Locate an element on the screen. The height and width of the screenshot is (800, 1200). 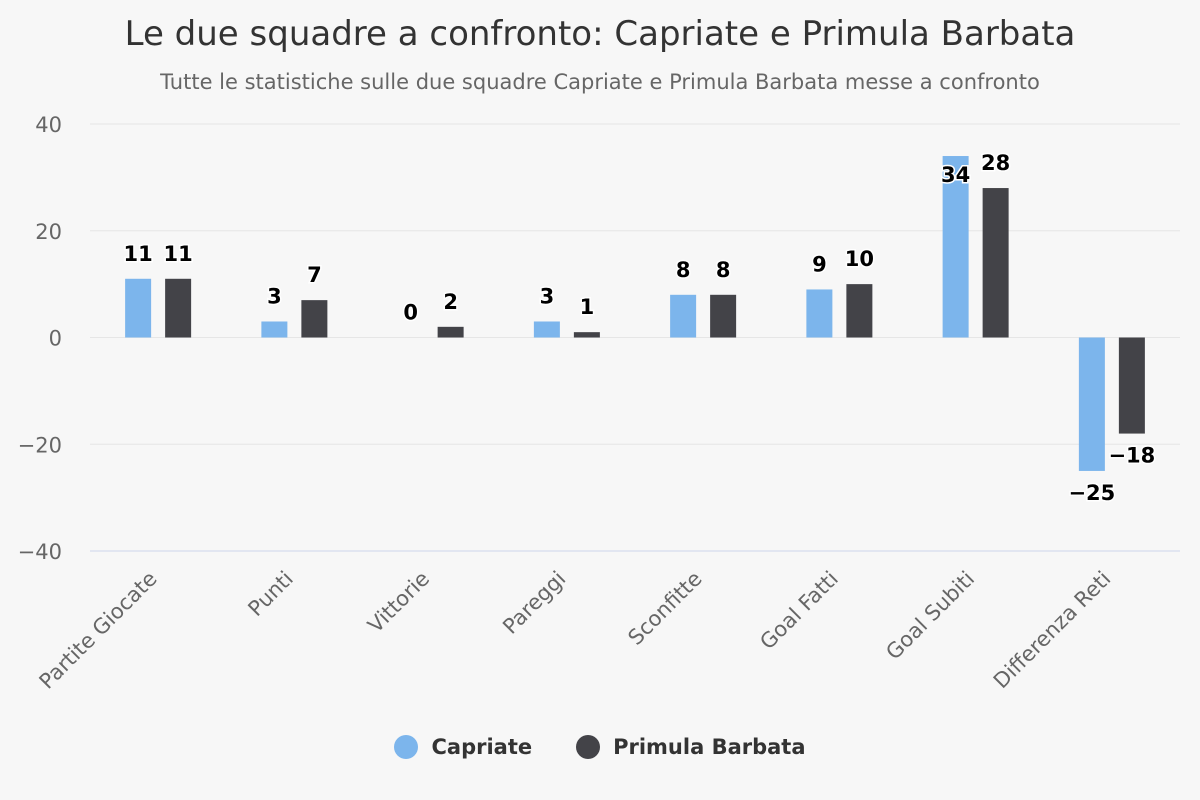
data-label: 0 is located at coordinates (410, 313).